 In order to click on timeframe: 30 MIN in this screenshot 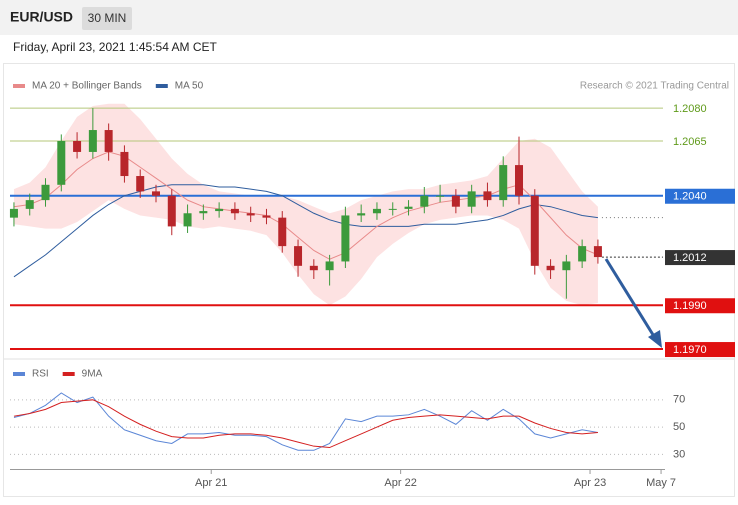, I will do `click(107, 18)`.